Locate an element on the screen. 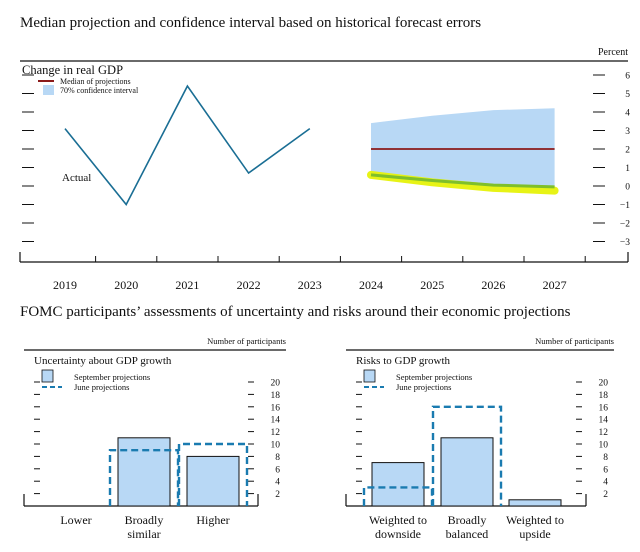 The height and width of the screenshot is (552, 640). gdp-y-tick-label: −3 is located at coordinates (625, 243).